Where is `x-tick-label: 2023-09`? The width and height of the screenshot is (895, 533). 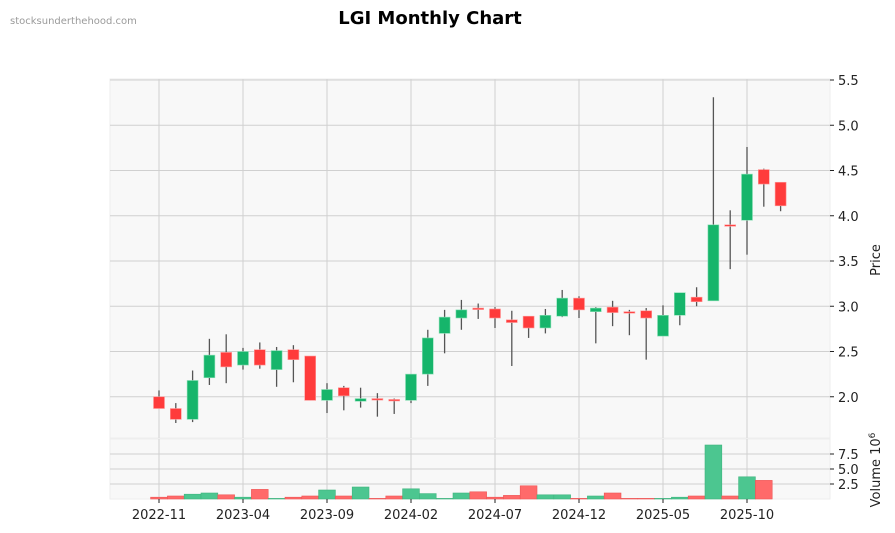 x-tick-label: 2023-09 is located at coordinates (327, 515).